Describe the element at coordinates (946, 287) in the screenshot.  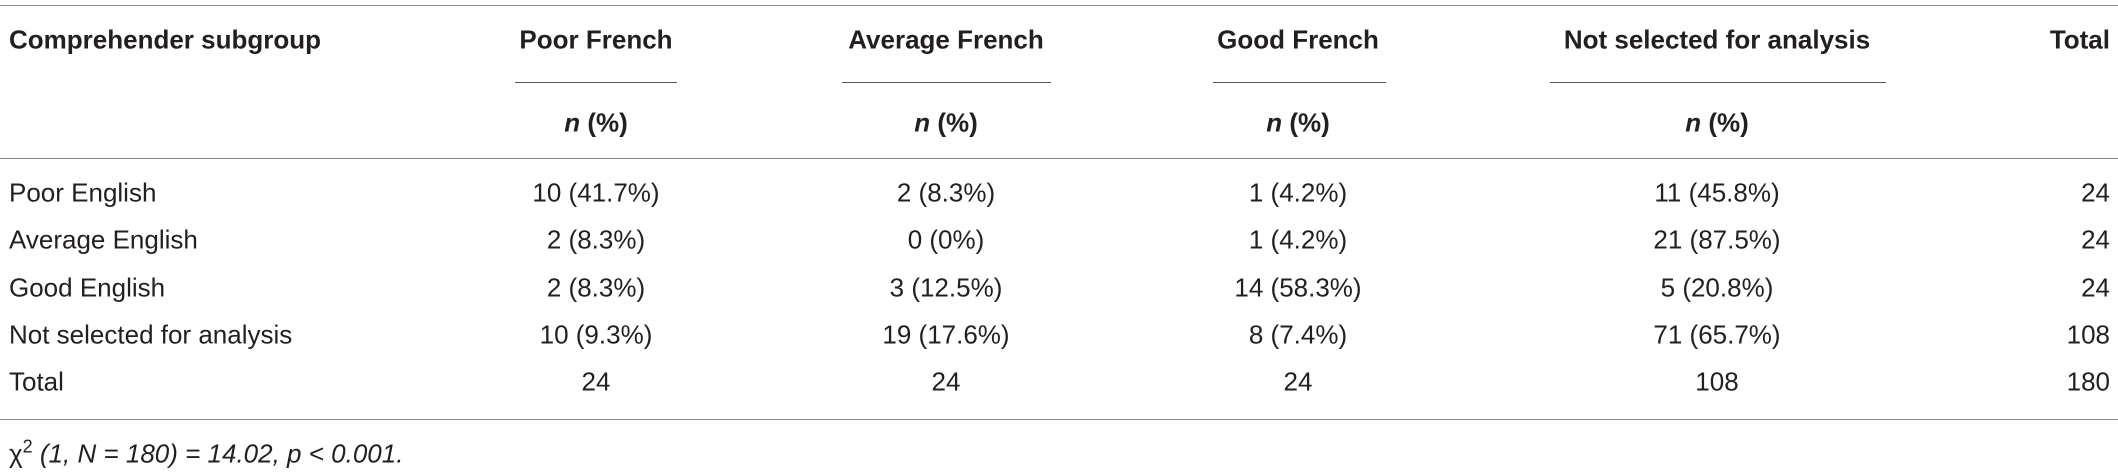
I see `cell: 3 (12.5%)` at that location.